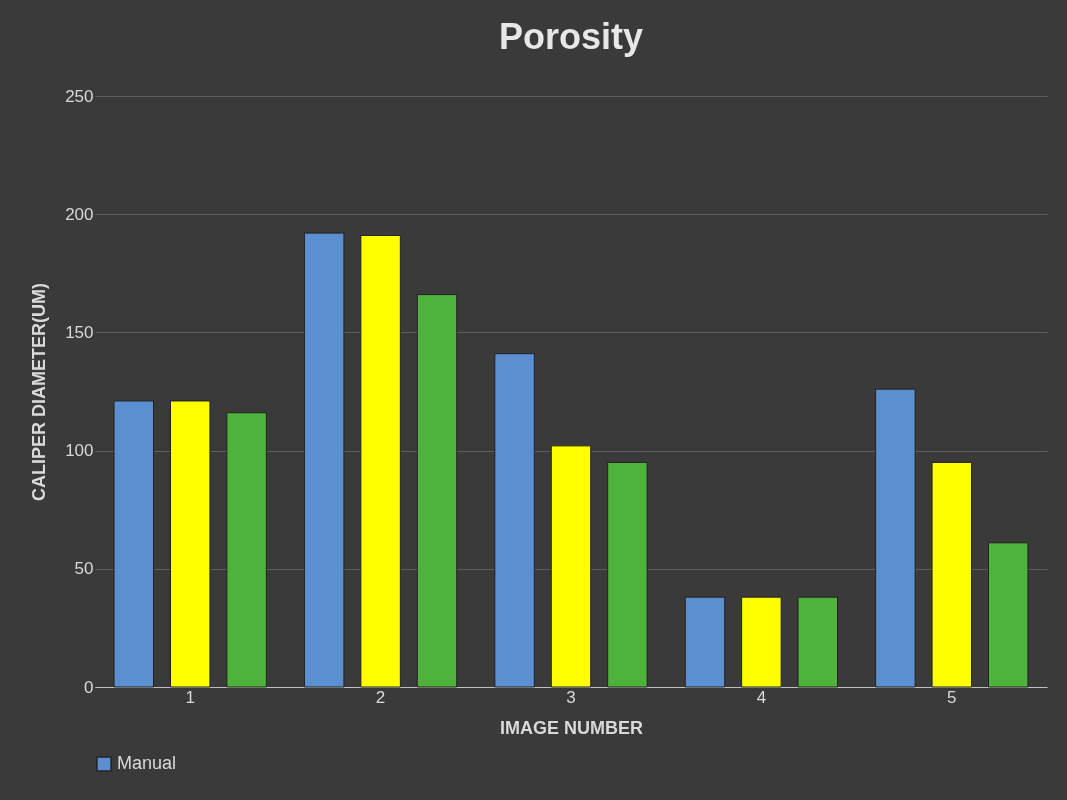 The width and height of the screenshot is (1067, 800). I want to click on y-tick-label: 50, so click(84, 569).